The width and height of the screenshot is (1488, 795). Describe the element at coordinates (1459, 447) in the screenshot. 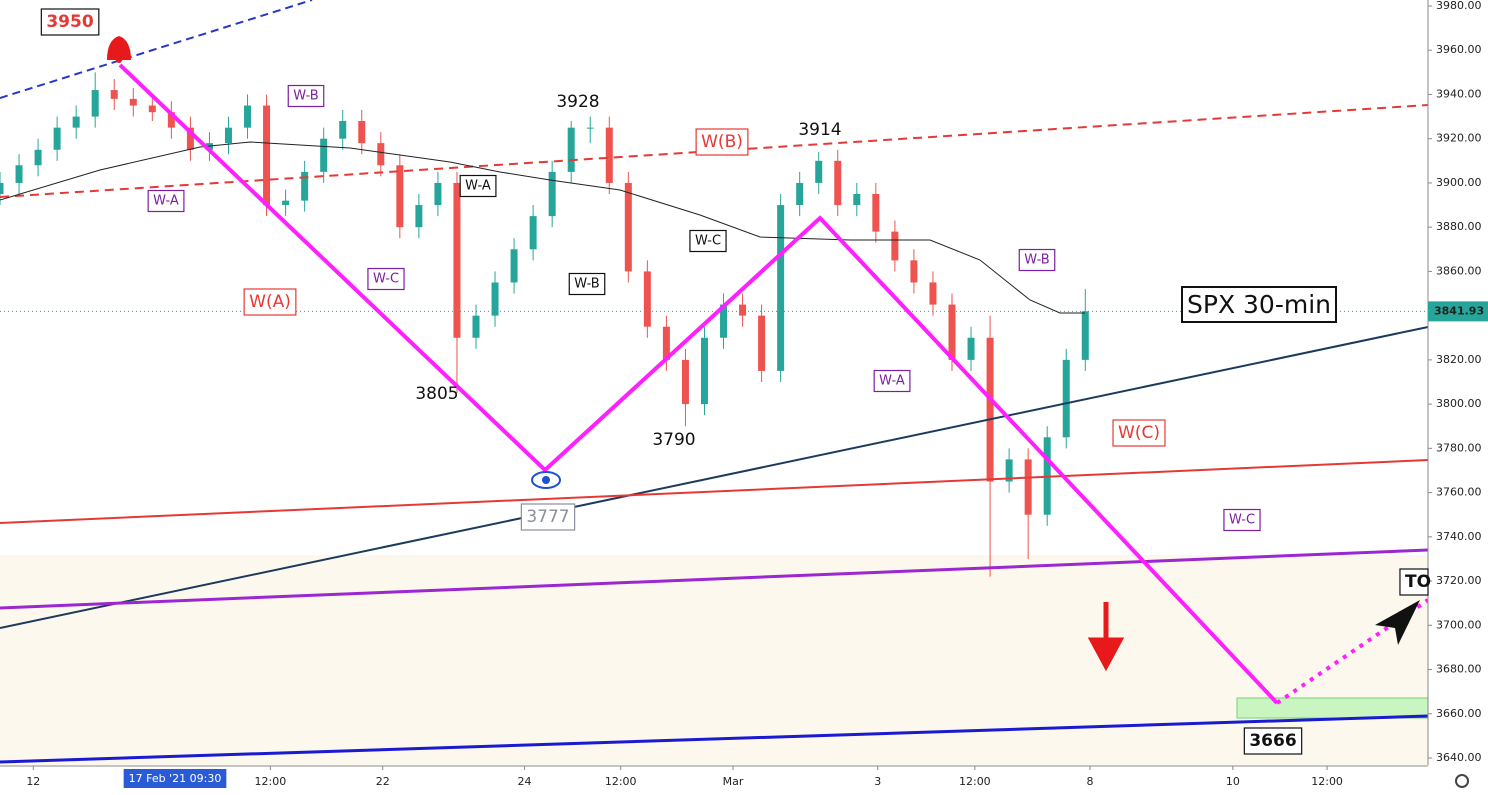

I see `y-tick-label: 3780.00` at that location.